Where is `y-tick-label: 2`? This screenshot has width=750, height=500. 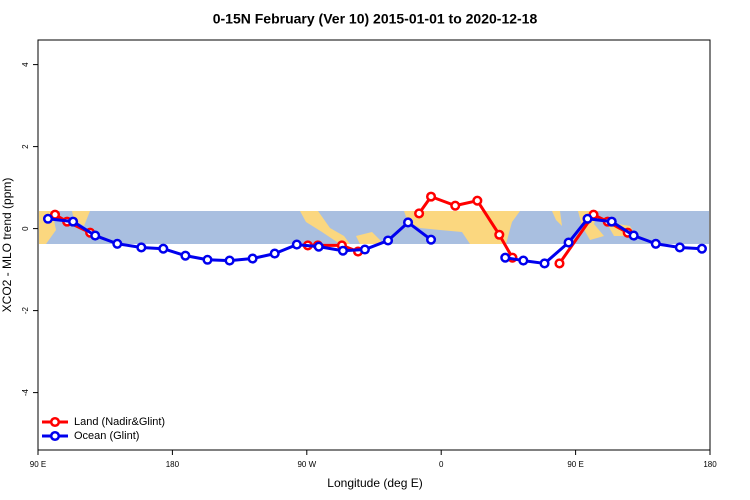
y-tick-label: 2 is located at coordinates (25, 146).